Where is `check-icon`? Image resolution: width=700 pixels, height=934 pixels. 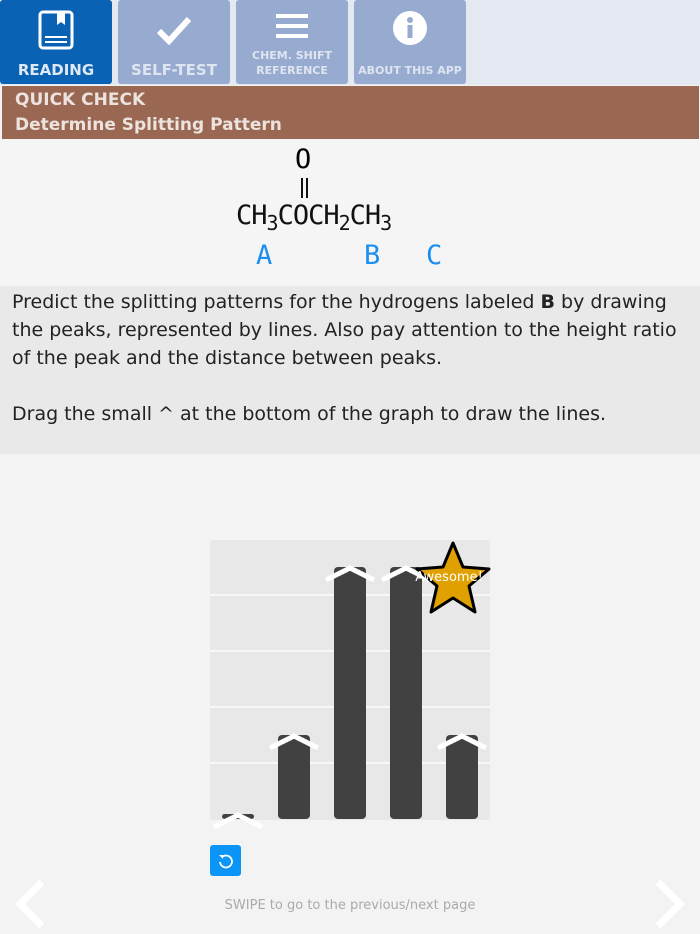 check-icon is located at coordinates (174, 30).